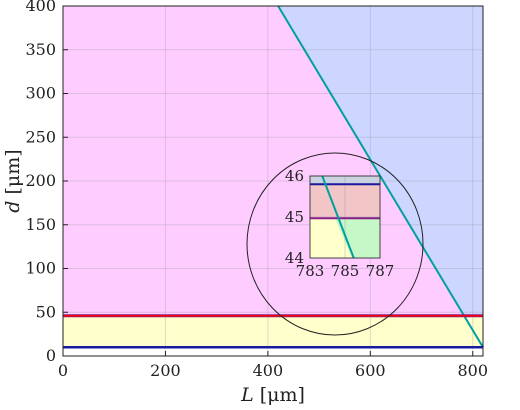 Image resolution: width=520 pixels, height=410 pixels. Describe the element at coordinates (40, 224) in the screenshot. I see `y-tick-label-3: 150` at that location.